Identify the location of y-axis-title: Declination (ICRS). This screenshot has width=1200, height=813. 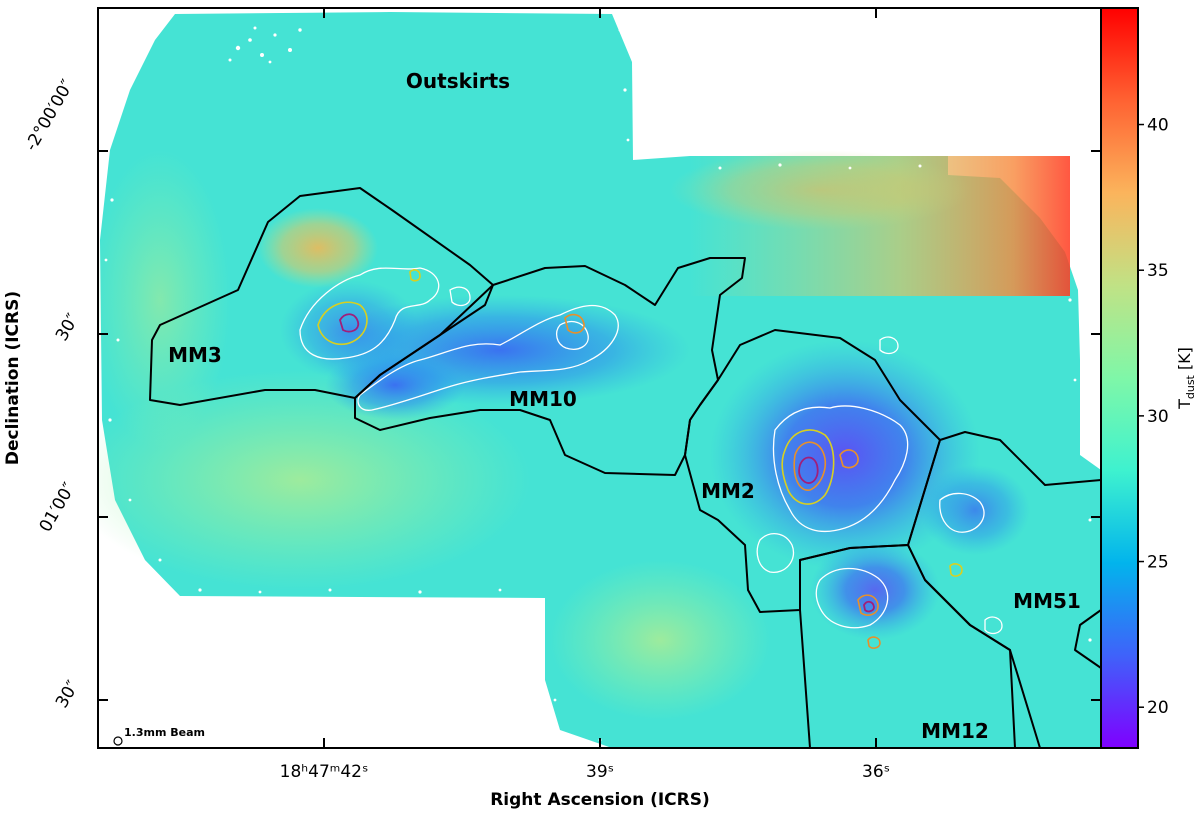
(13, 378).